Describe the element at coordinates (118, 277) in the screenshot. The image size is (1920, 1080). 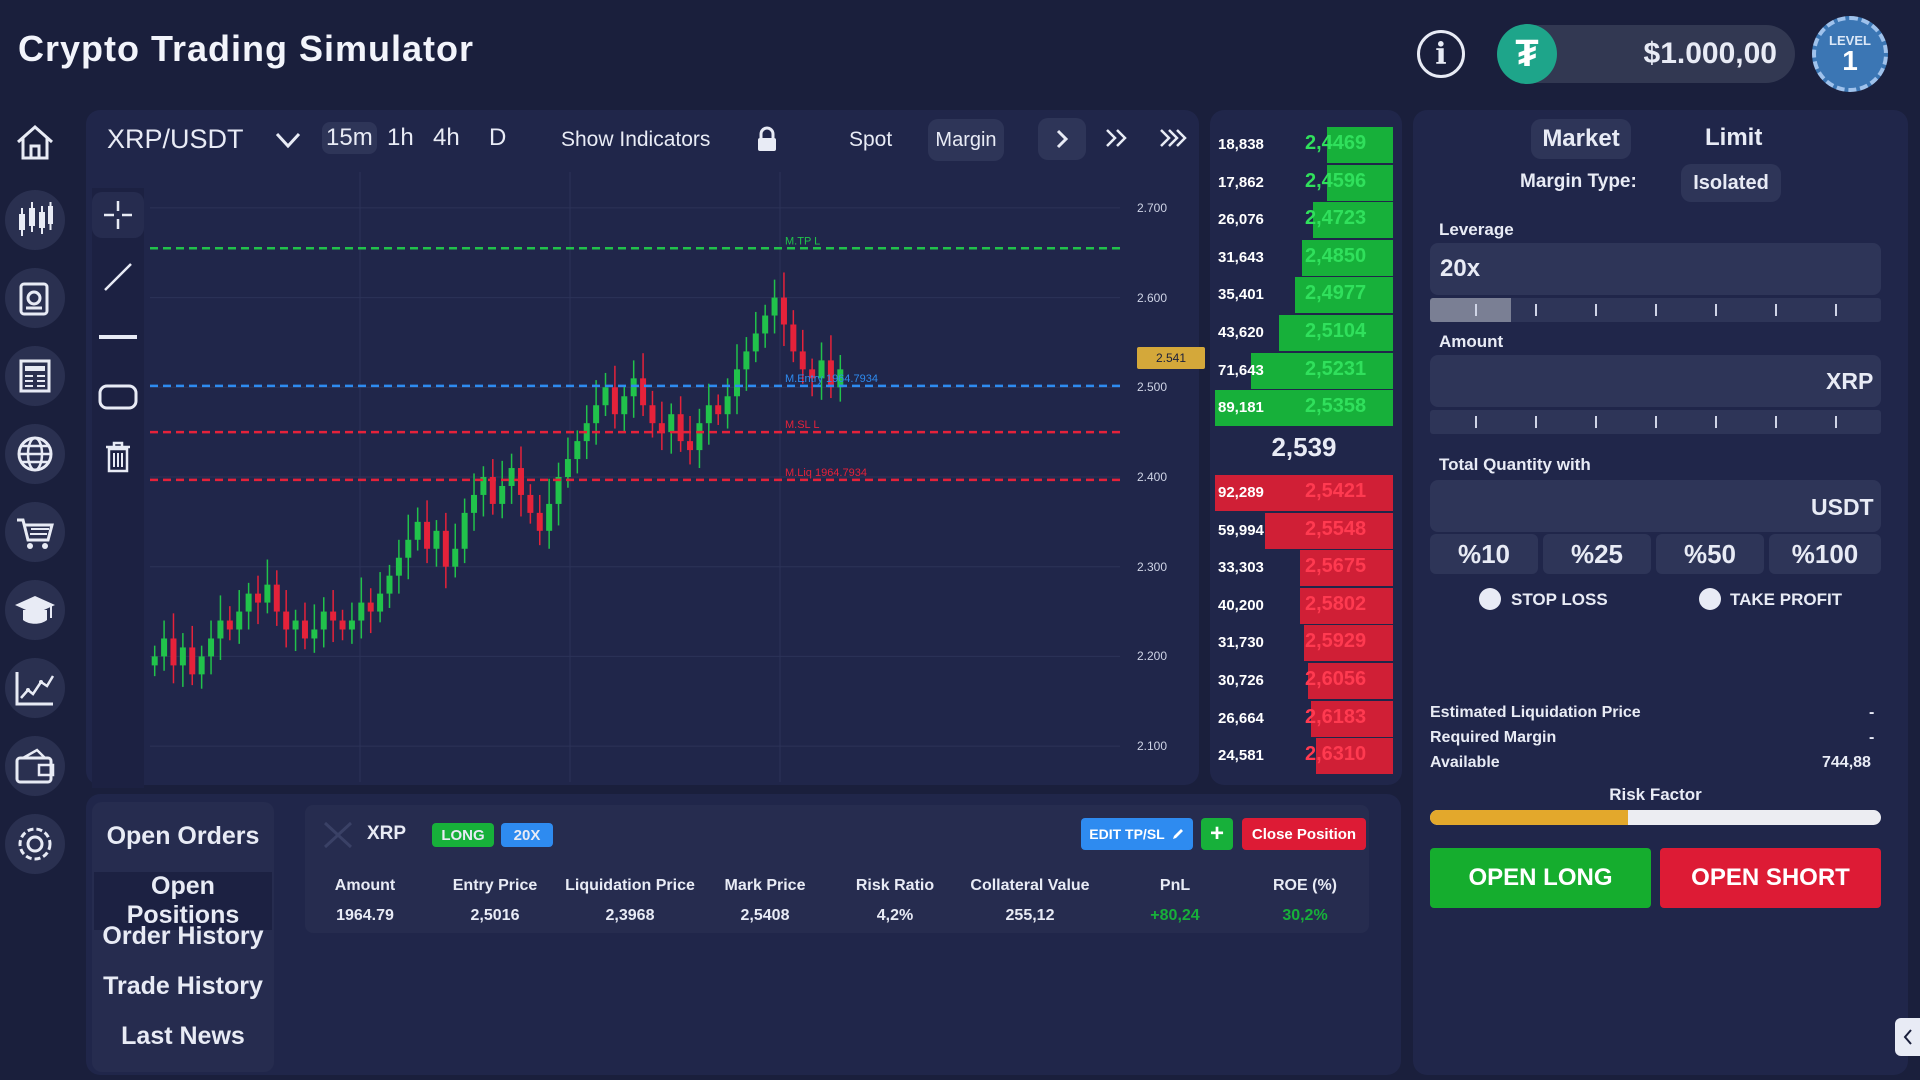
I see `trendline-icon` at that location.